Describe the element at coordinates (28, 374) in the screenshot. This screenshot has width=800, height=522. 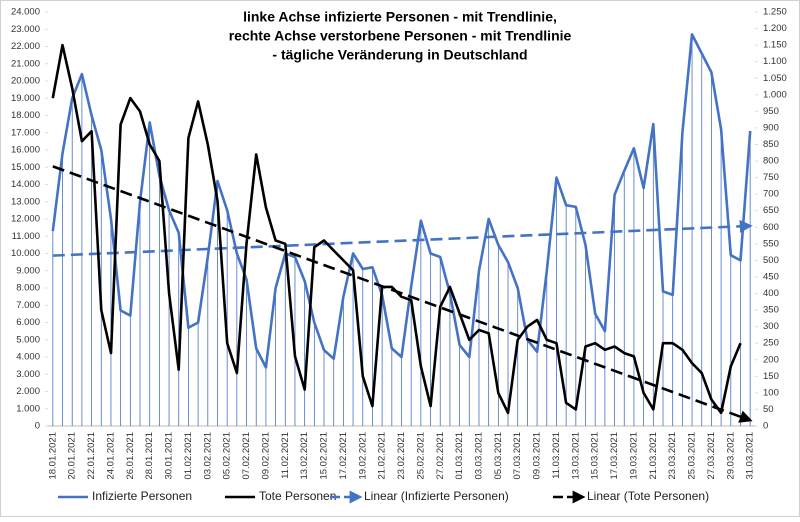
I see `y-tick-label: 3.000` at that location.